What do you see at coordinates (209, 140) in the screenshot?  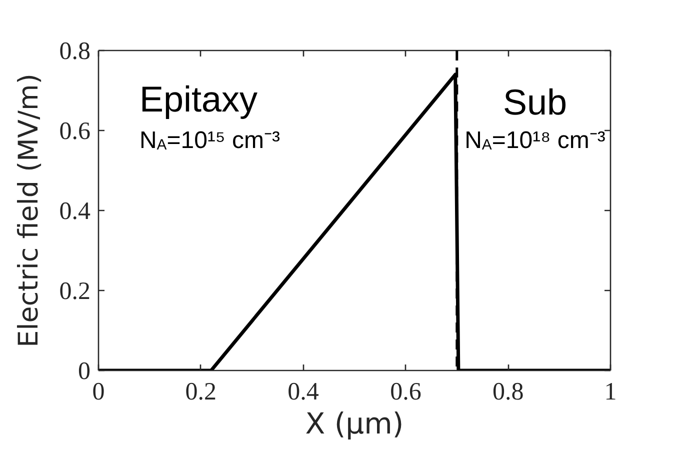 I see `annotation: NA=10¹⁵ cm⁻³` at bounding box center [209, 140].